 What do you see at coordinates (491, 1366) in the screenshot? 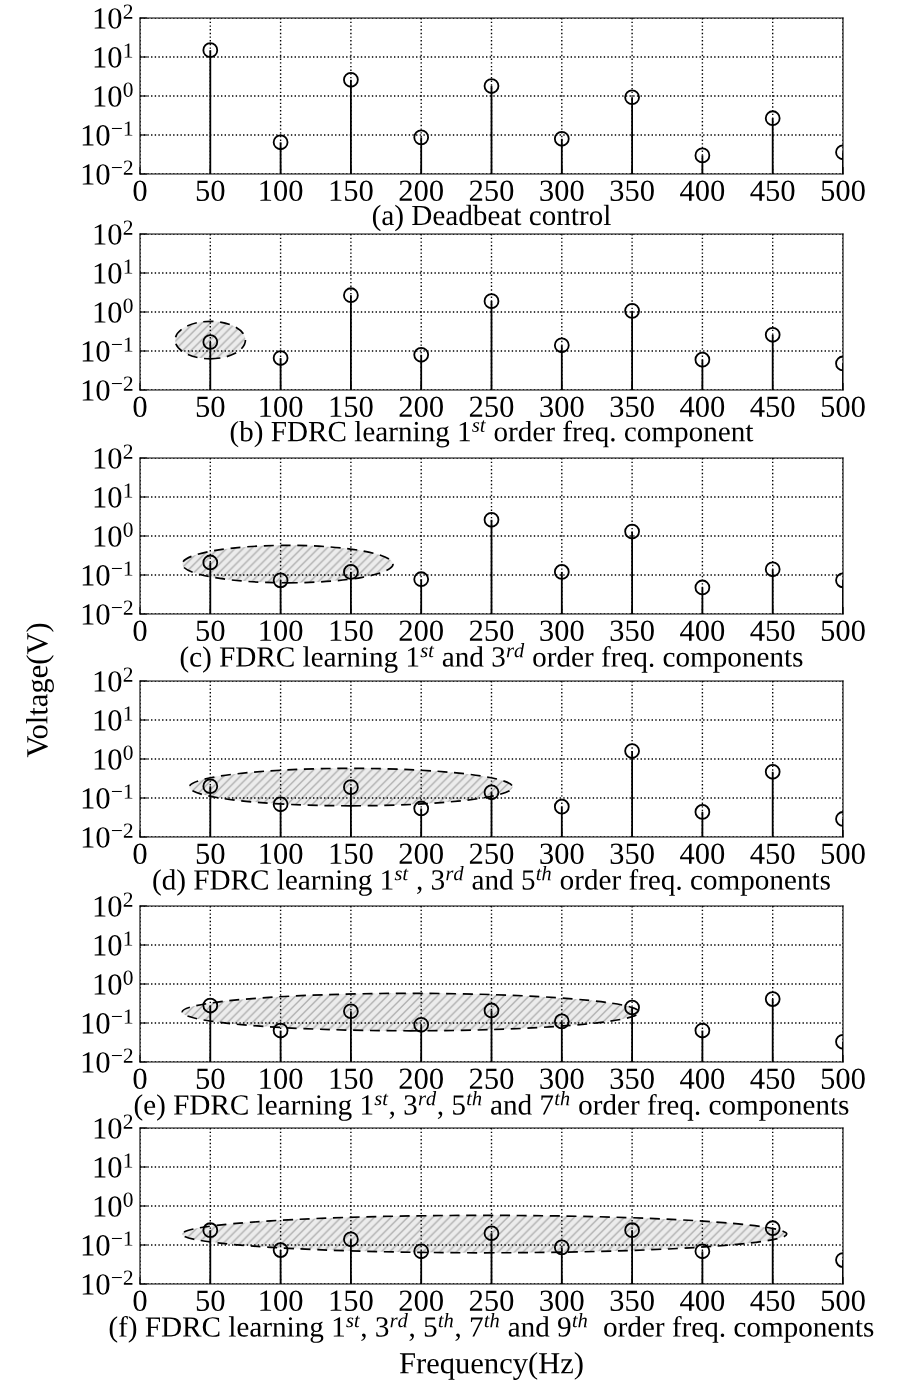
I see `x-axis-title: Frequency(Hz)` at bounding box center [491, 1366].